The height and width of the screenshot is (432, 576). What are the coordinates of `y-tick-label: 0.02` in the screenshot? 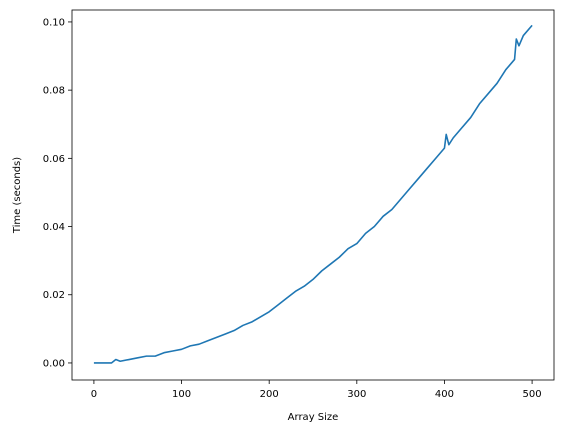 It's located at (54, 295).